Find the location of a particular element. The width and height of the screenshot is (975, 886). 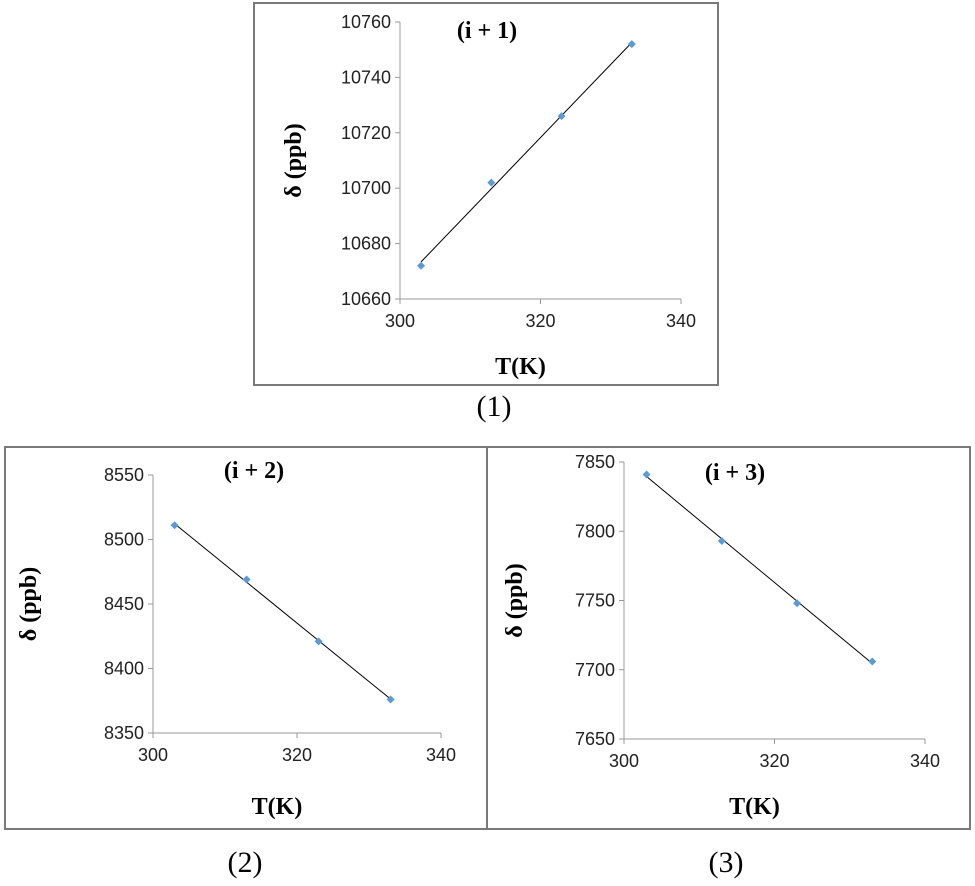

y-tick-label: 7700 is located at coordinates (595, 670).